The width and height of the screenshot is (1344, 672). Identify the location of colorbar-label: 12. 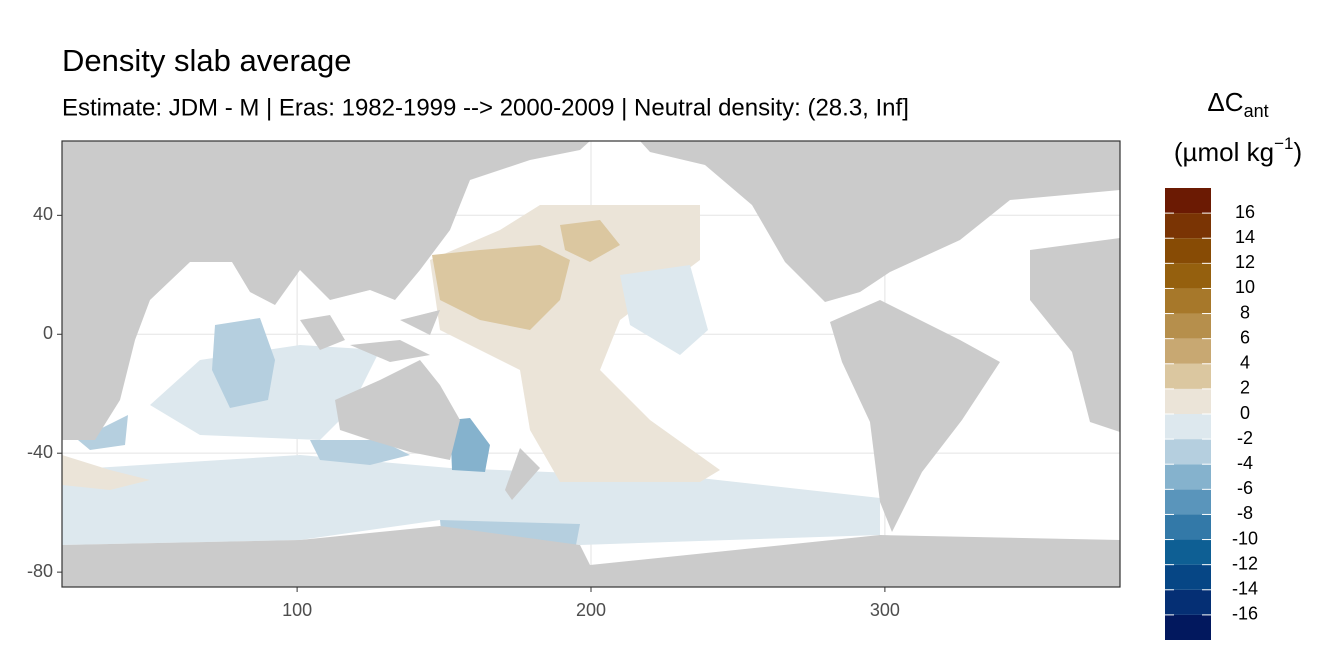
(1245, 262).